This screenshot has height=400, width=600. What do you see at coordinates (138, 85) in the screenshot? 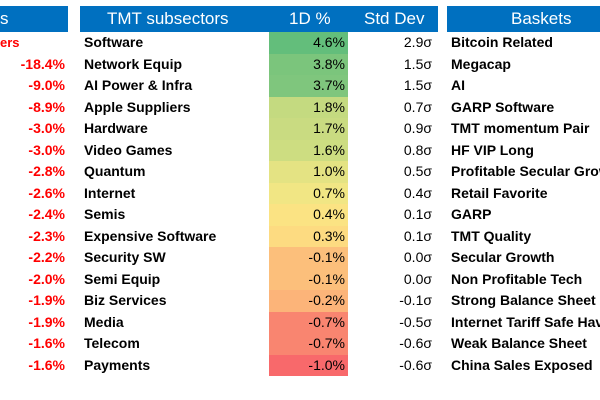
I see `subsector-name: AI Power & Infra` at bounding box center [138, 85].